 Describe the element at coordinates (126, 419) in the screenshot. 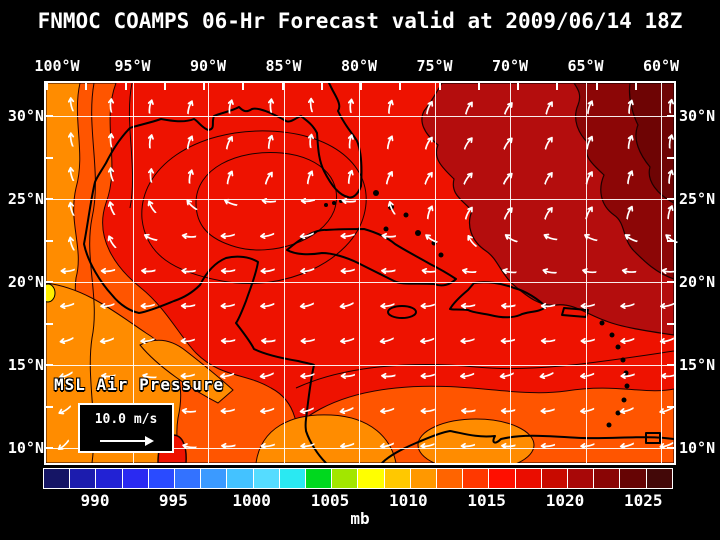

I see `wind-speed-label: 10.0 m/s` at that location.